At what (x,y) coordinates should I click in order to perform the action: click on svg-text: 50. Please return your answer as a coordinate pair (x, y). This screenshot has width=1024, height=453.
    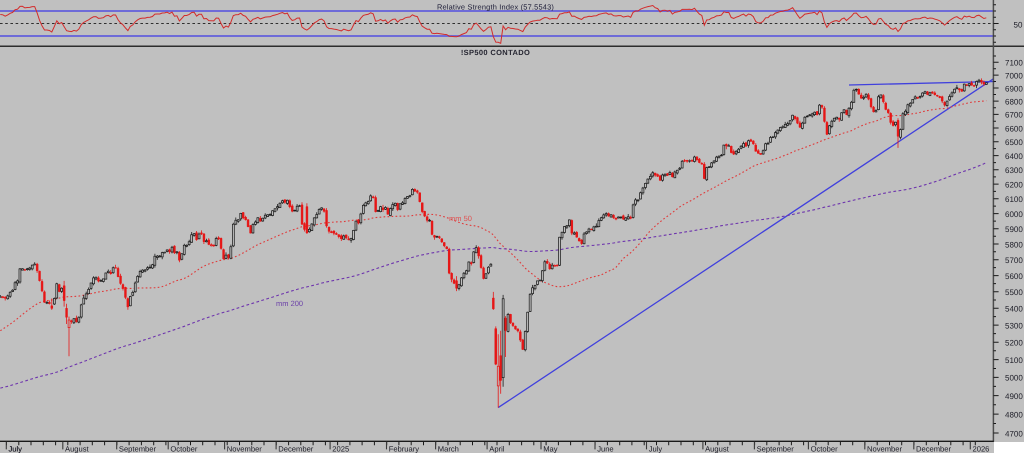
    Looking at the image, I should click on (1018, 24).